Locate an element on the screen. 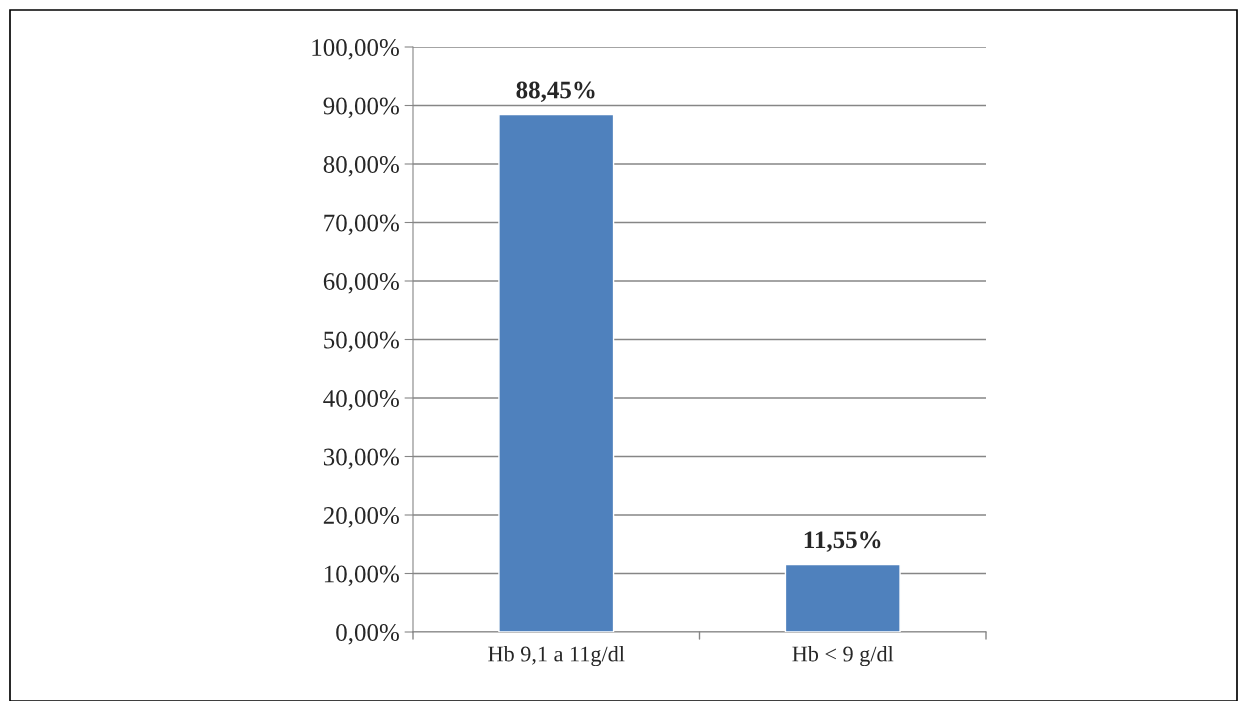 The image size is (1248, 701). y-tick-label: 100,00% is located at coordinates (355, 49).